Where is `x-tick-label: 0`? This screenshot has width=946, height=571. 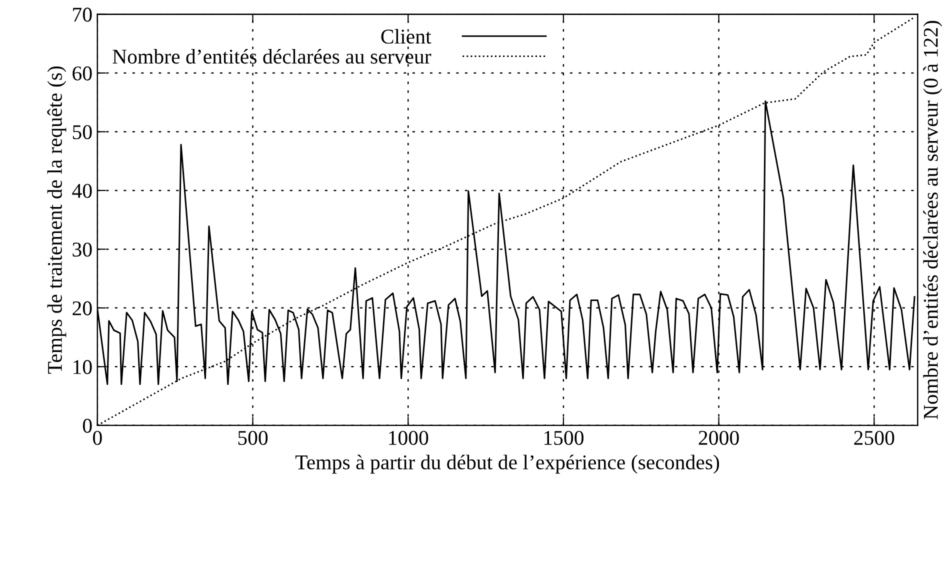
x-tick-label: 0 is located at coordinates (97, 437).